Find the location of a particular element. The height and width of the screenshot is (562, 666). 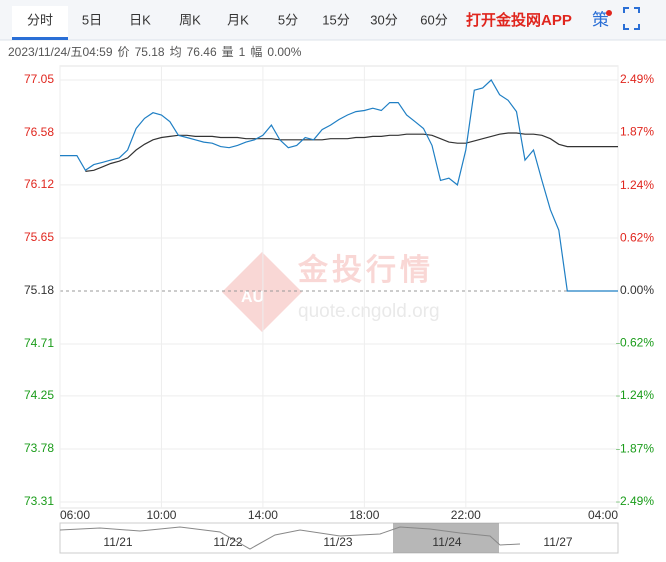

navigator-date: 11/27 is located at coordinates (557, 542).